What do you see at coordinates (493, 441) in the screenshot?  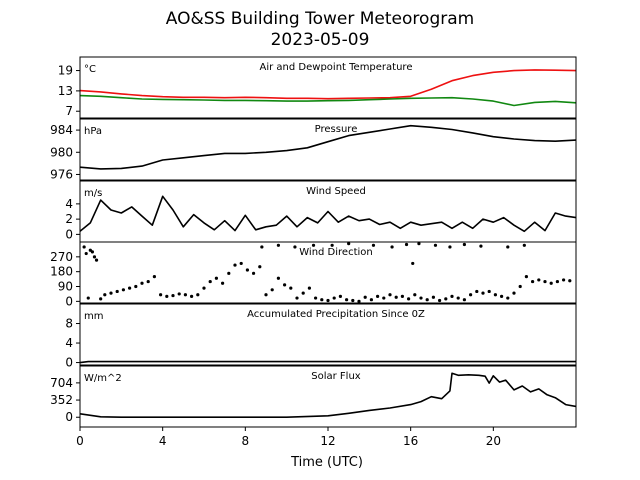 I see `xtick-label: 20` at bounding box center [493, 441].